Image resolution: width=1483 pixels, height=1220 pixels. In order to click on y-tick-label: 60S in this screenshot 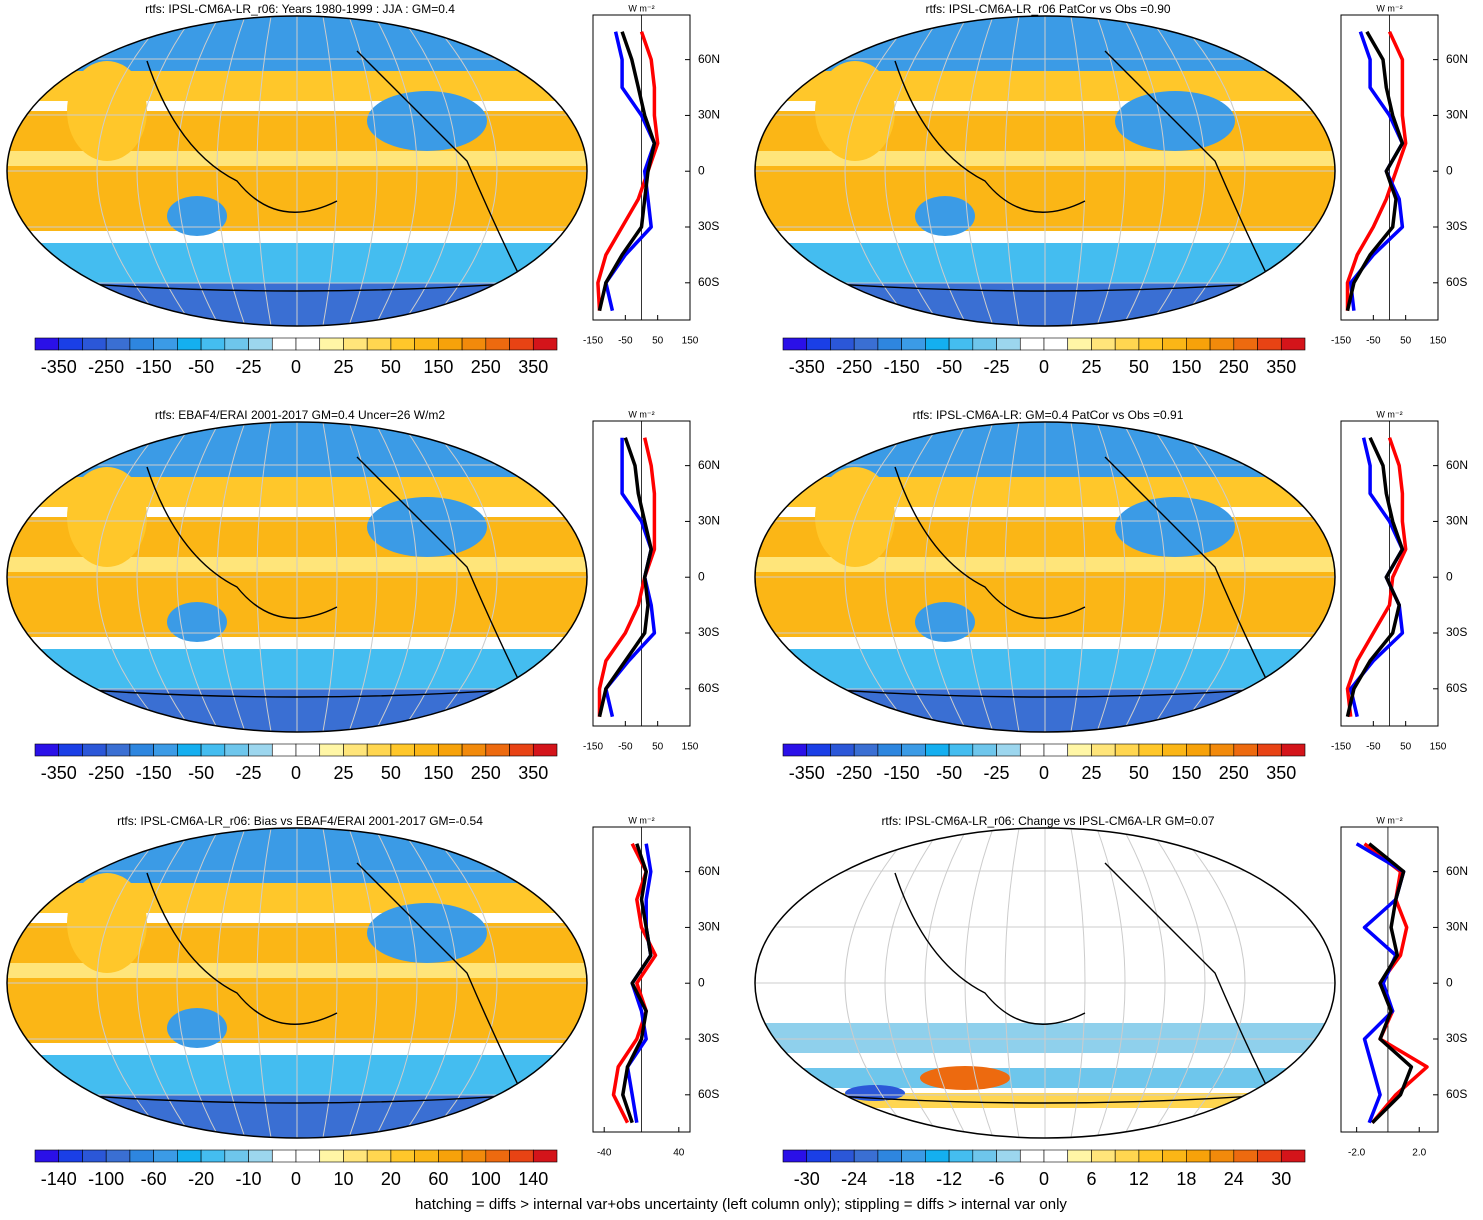, I will do `click(708, 282)`.